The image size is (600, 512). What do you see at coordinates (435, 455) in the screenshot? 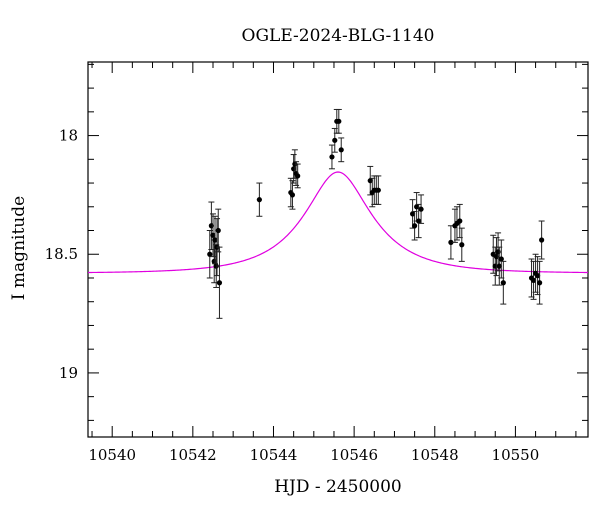
I see `x-tick-label: 10548` at bounding box center [435, 455].